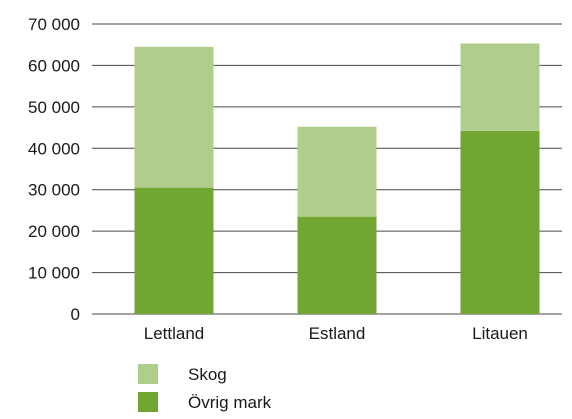 The height and width of the screenshot is (419, 572). What do you see at coordinates (230, 402) in the screenshot?
I see `legend-label: Övrig mark` at bounding box center [230, 402].